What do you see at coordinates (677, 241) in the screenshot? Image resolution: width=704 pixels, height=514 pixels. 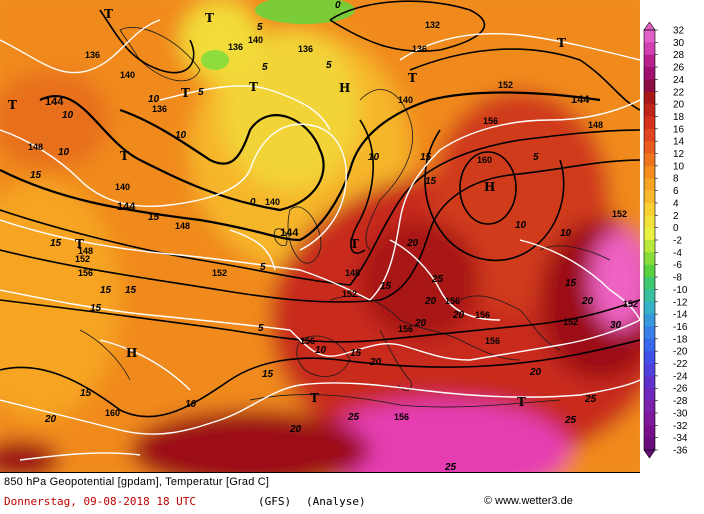 I see `legend-label: -2` at bounding box center [677, 241].